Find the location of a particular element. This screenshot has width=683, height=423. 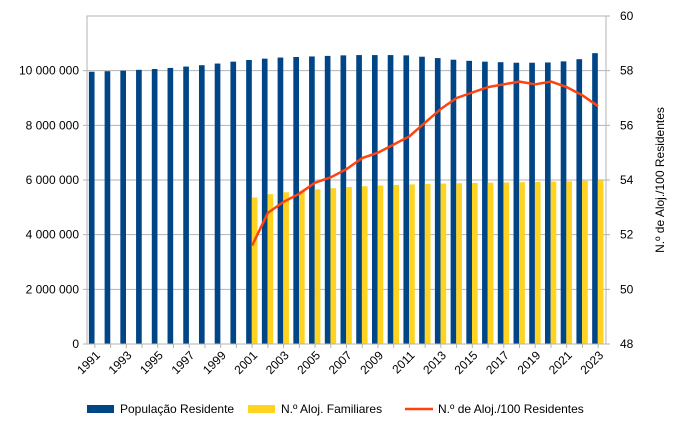

x-tick-label: 1991 is located at coordinates (88, 362).